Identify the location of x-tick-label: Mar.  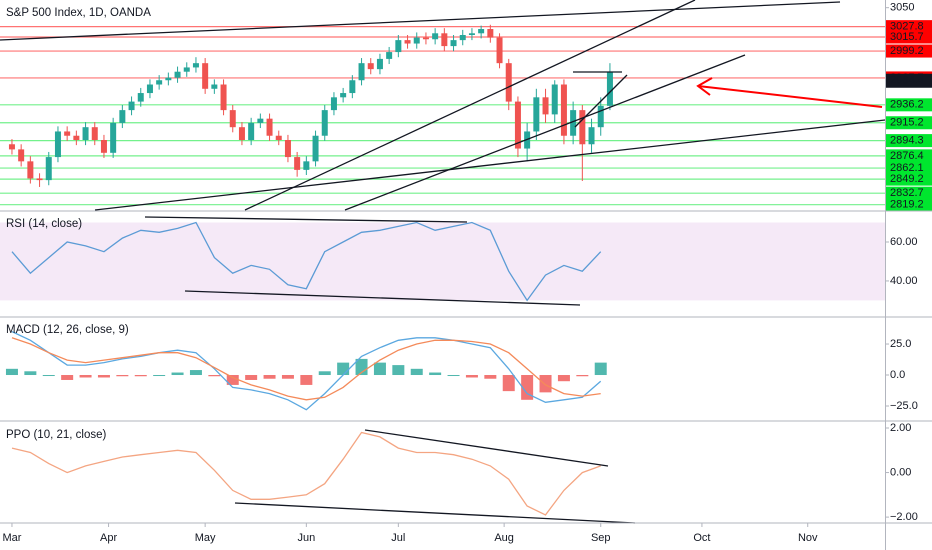
(11, 538).